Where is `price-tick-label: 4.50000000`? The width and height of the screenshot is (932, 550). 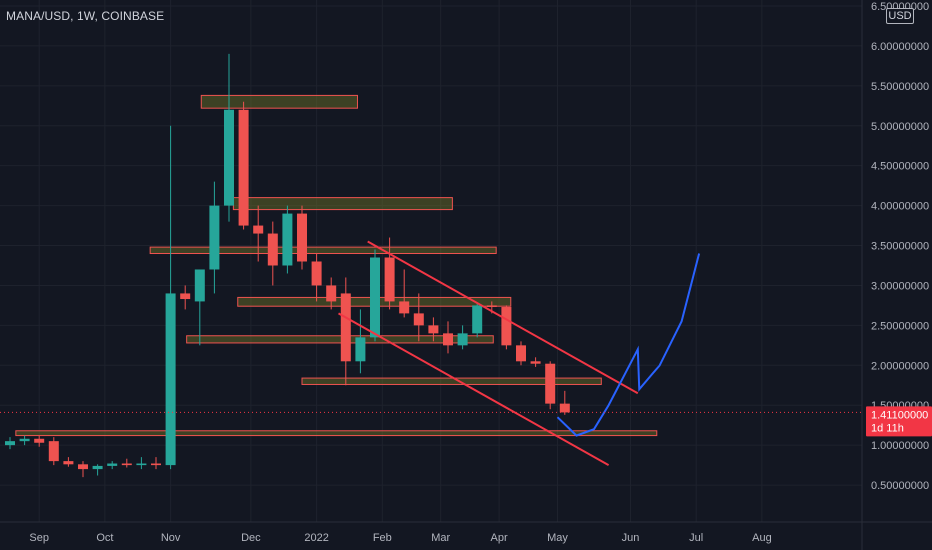
price-tick-label: 4.50000000 is located at coordinates (900, 167).